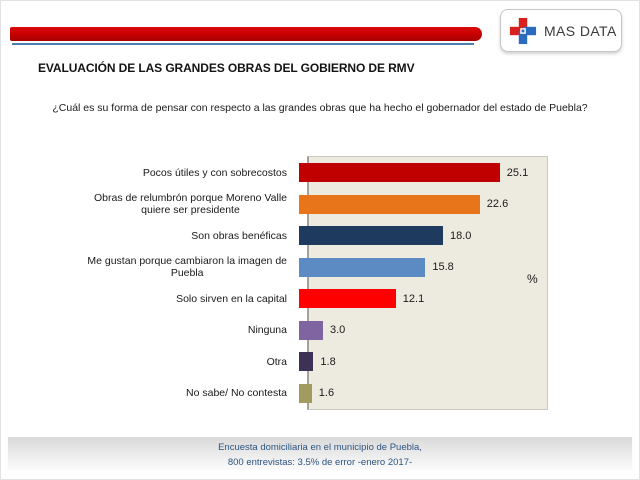  What do you see at coordinates (413, 298) in the screenshot?
I see `value-label: 12.1` at bounding box center [413, 298].